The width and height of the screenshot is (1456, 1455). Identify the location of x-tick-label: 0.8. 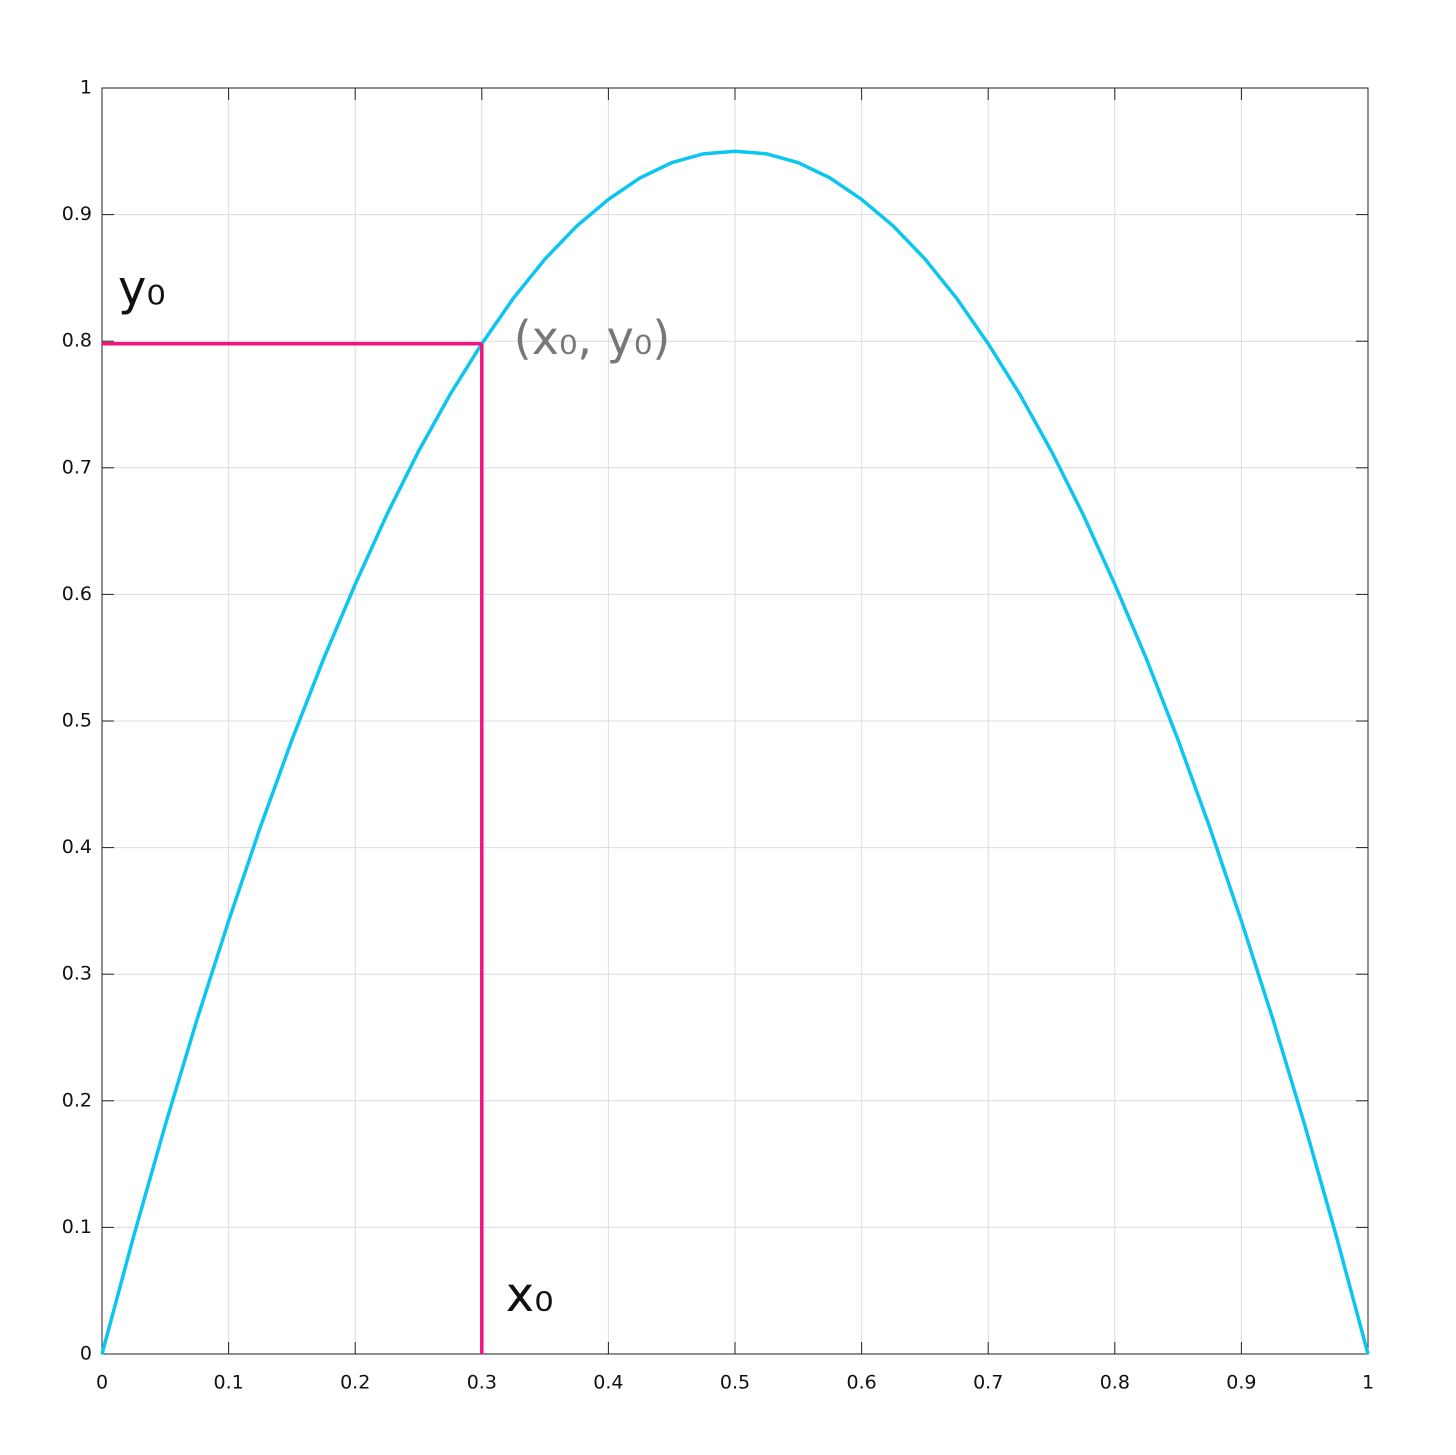
(1115, 1383).